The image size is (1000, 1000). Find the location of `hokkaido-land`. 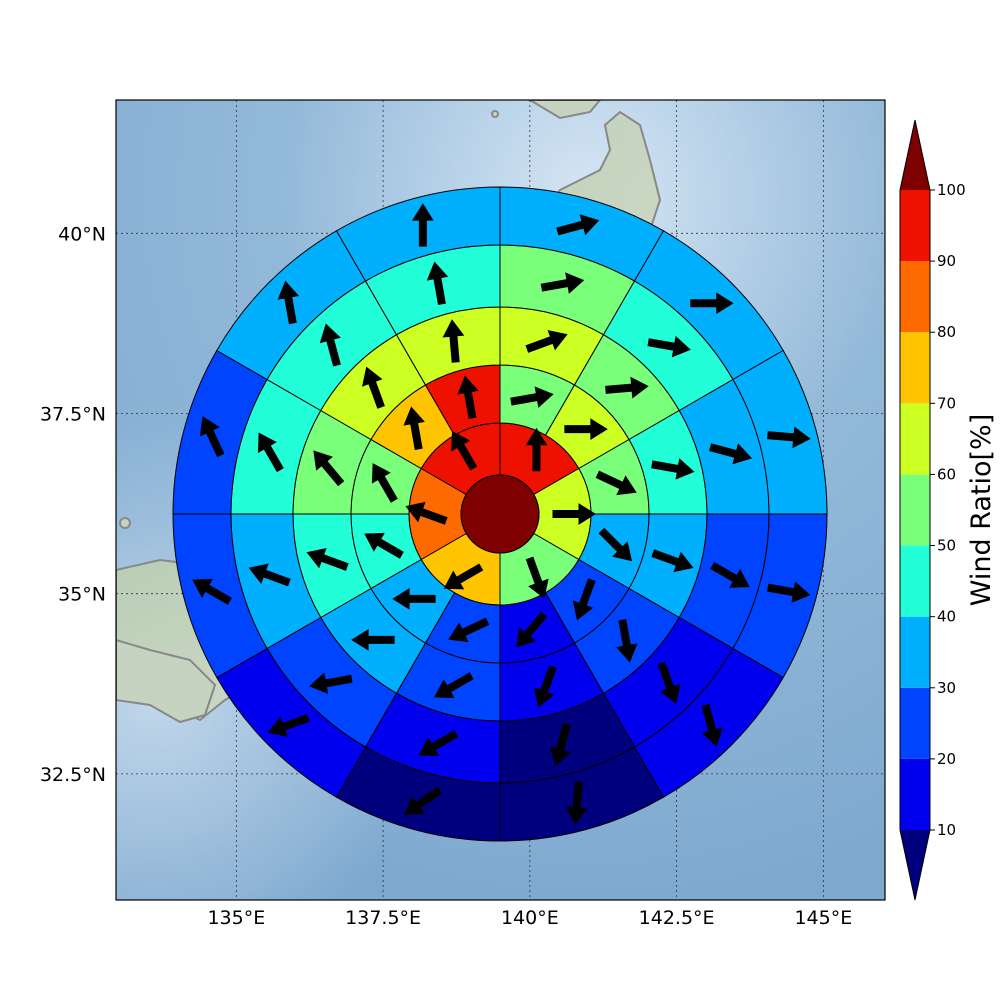

hokkaido-land is located at coordinates (565, 110).